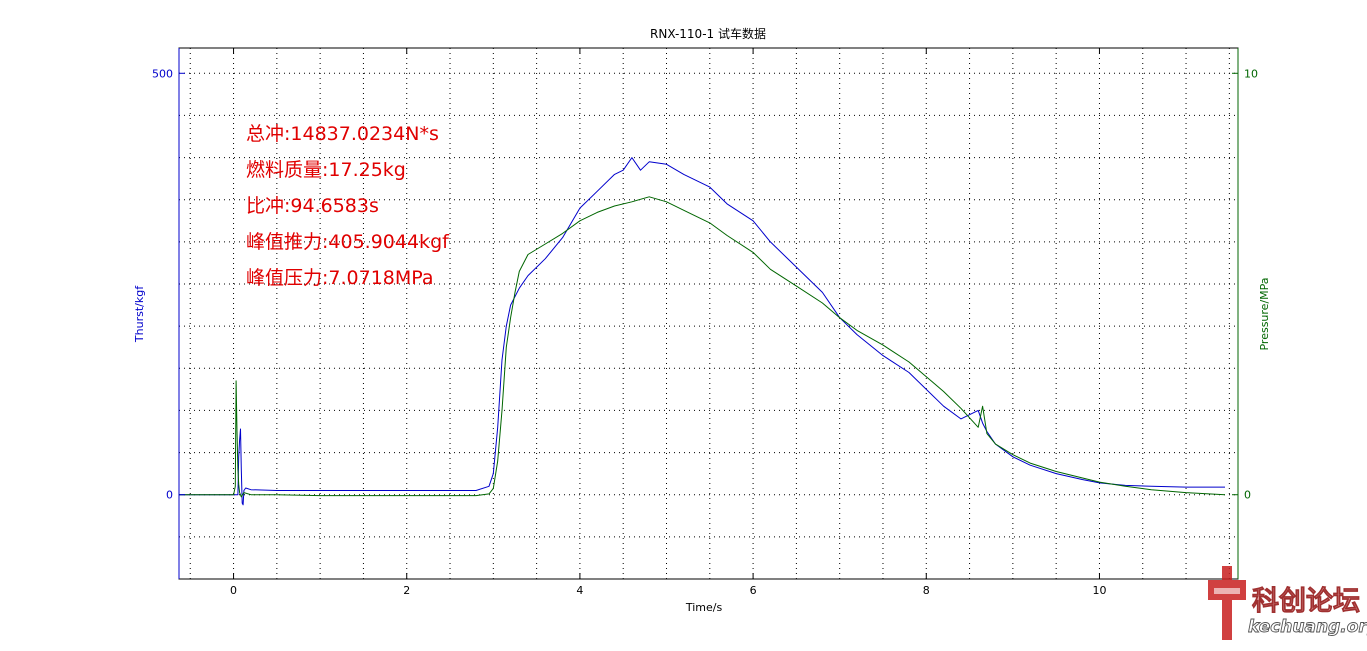 Image resolution: width=1367 pixels, height=651 pixels. Describe the element at coordinates (162, 73) in the screenshot. I see `y-left-tick-label: 500` at that location.